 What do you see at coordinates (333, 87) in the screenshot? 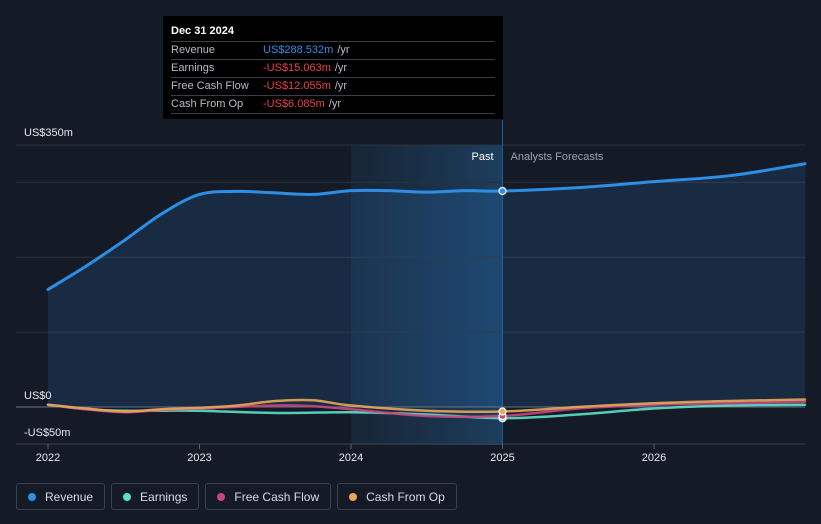
I see `tooltip-row-free-cash-flow: Free Cash Flow -US$12.055m /yr` at bounding box center [333, 87].